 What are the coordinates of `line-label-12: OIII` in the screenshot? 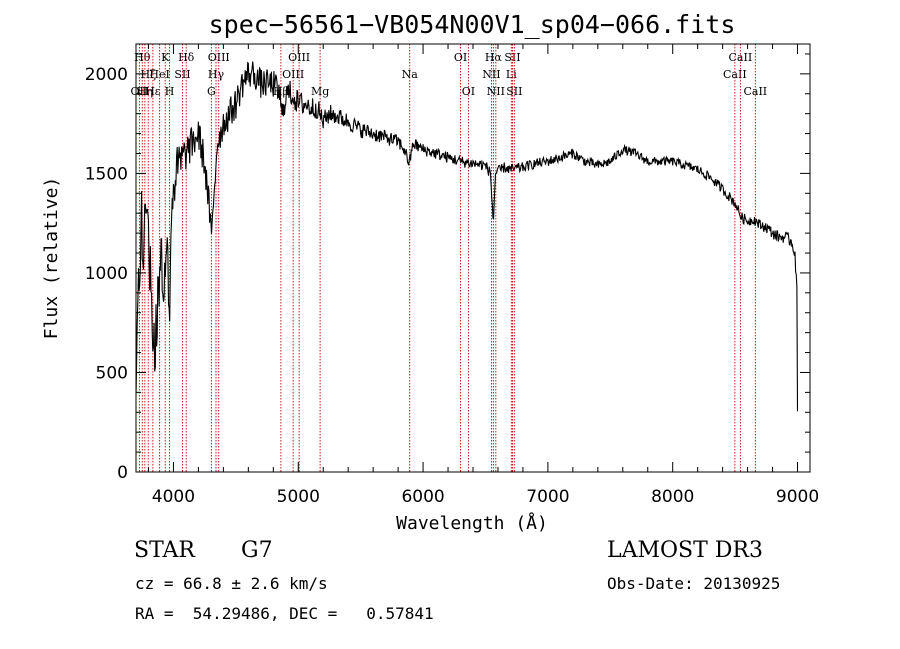 It's located at (219, 57).